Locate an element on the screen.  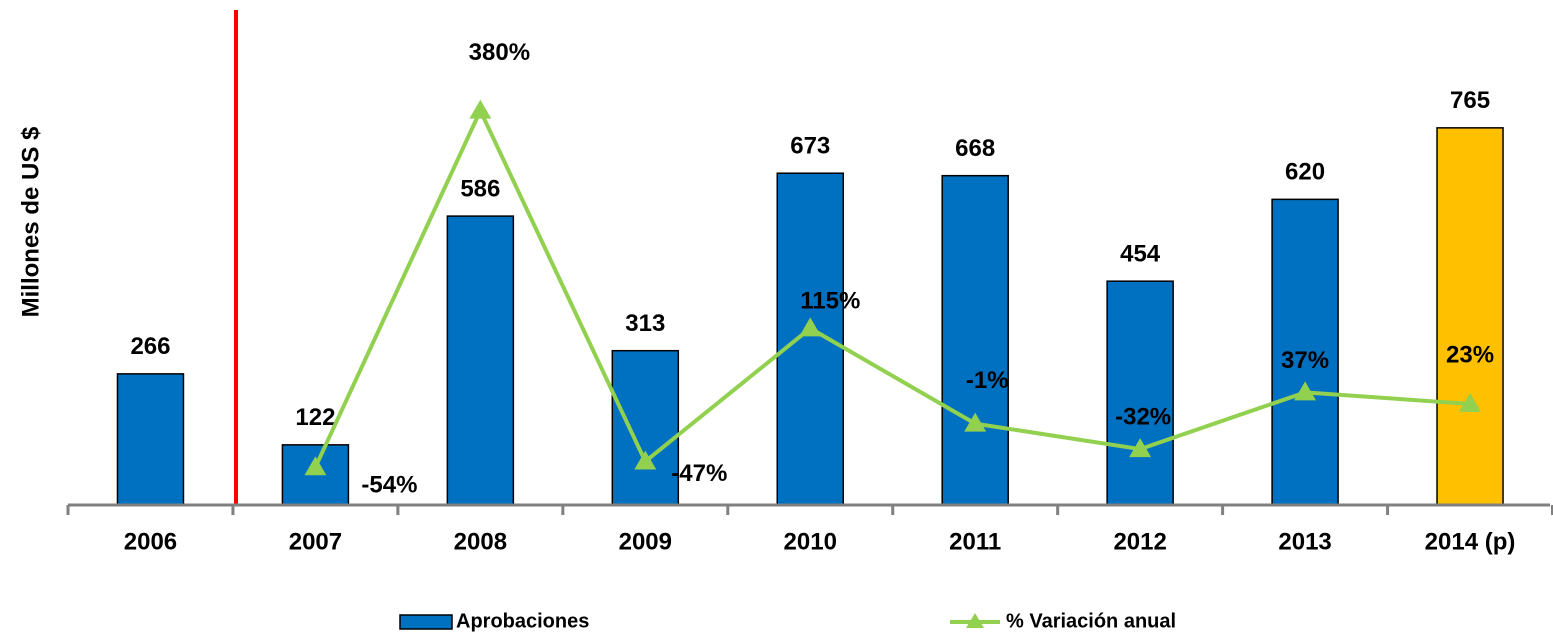
legend-label: Aprobaciones is located at coordinates (522, 621).